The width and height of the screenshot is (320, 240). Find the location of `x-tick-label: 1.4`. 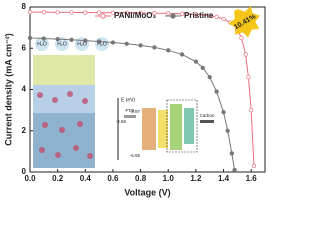

x-tick-label: 1.4 is located at coordinates (224, 178).